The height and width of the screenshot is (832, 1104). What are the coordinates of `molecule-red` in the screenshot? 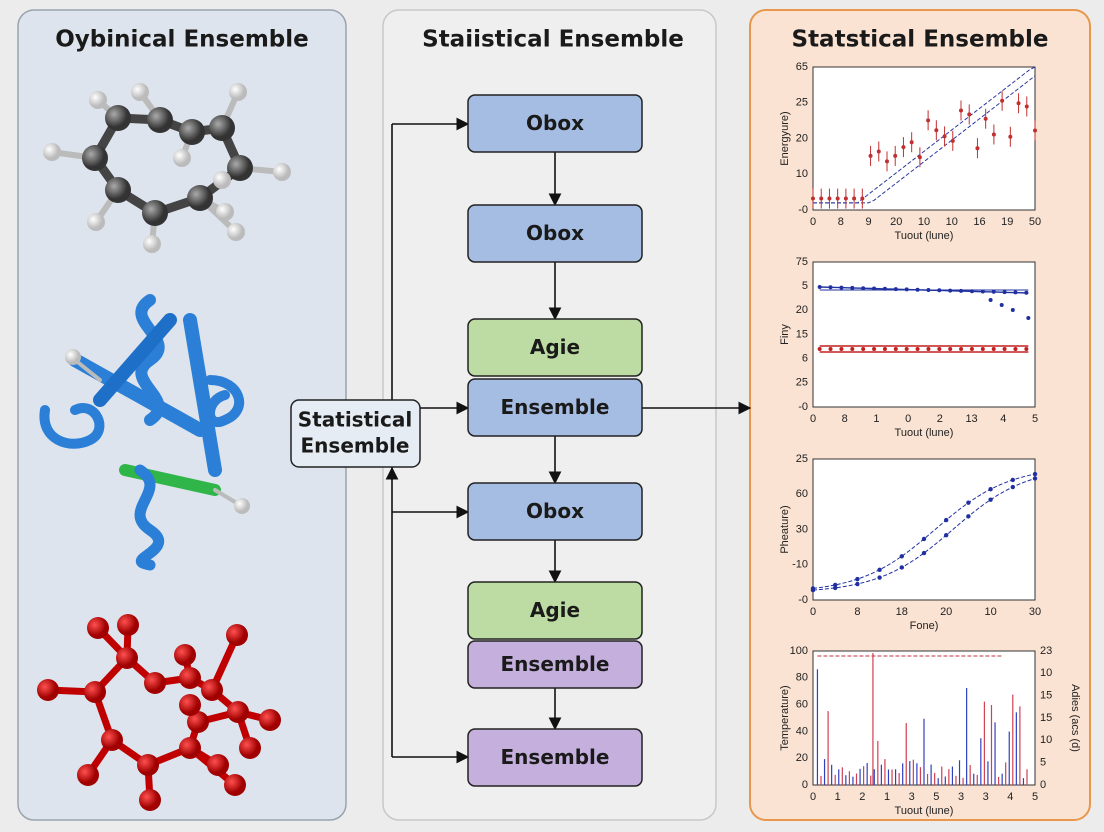 It's located at (159, 712).